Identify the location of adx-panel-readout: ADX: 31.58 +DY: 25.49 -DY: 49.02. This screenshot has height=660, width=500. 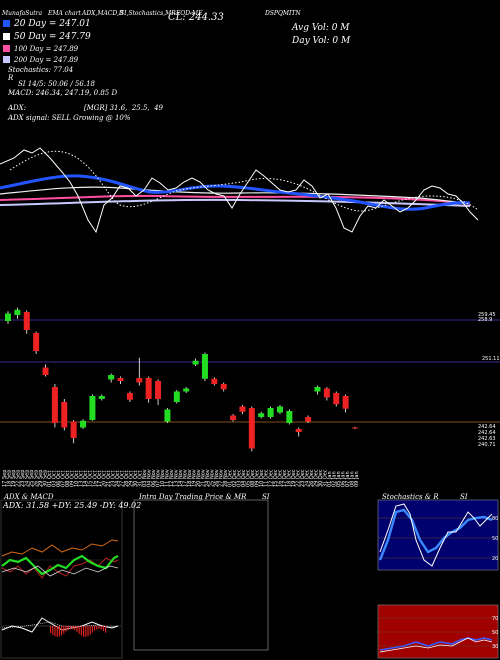
(72, 505).